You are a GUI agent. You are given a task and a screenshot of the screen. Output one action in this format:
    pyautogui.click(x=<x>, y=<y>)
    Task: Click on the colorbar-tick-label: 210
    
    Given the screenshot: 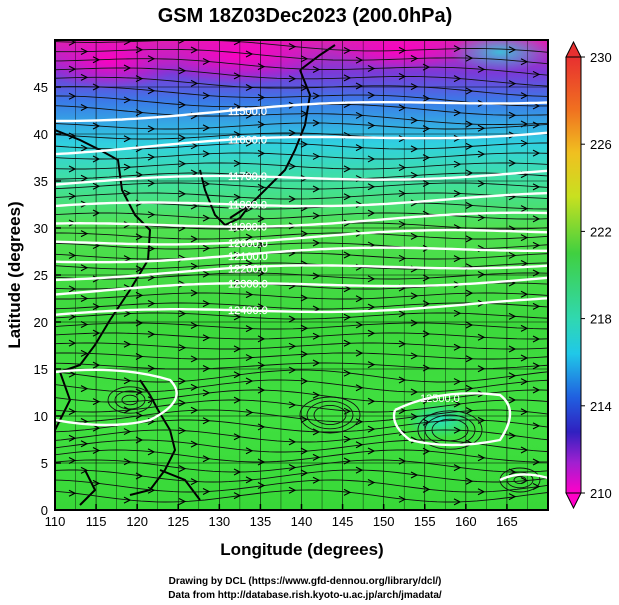 What is the action you would take?
    pyautogui.click(x=601, y=493)
    